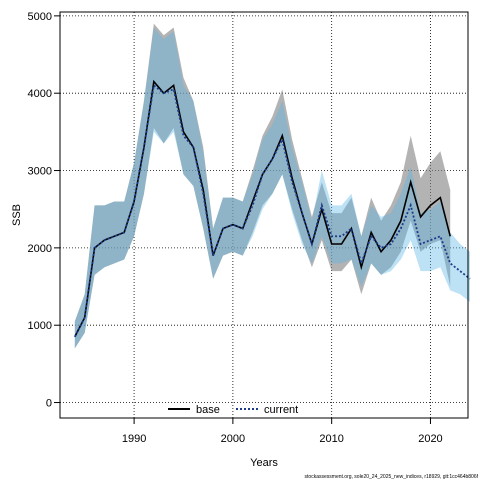 The width and height of the screenshot is (480, 480). I want to click on y-axis-title: SSB, so click(17, 215).